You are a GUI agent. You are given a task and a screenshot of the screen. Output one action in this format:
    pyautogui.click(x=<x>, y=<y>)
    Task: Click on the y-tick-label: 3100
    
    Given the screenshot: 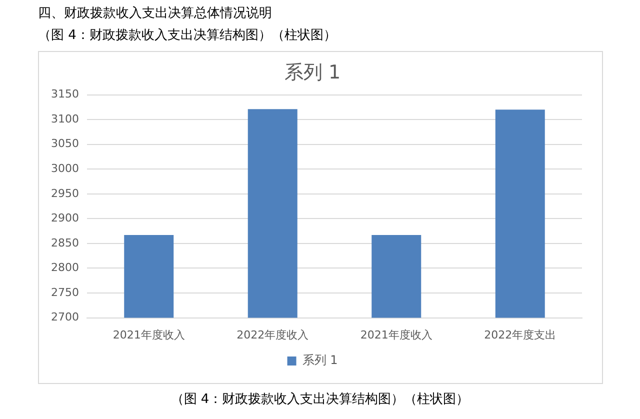 What is the action you would take?
    pyautogui.click(x=64, y=119)
    